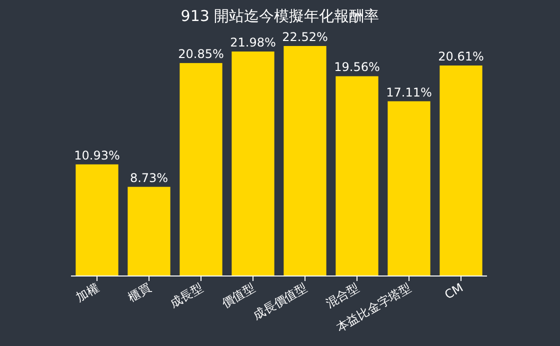 The height and width of the screenshot is (346, 560). What do you see at coordinates (461, 57) in the screenshot?
I see `data-label: 20.61%` at bounding box center [461, 57].